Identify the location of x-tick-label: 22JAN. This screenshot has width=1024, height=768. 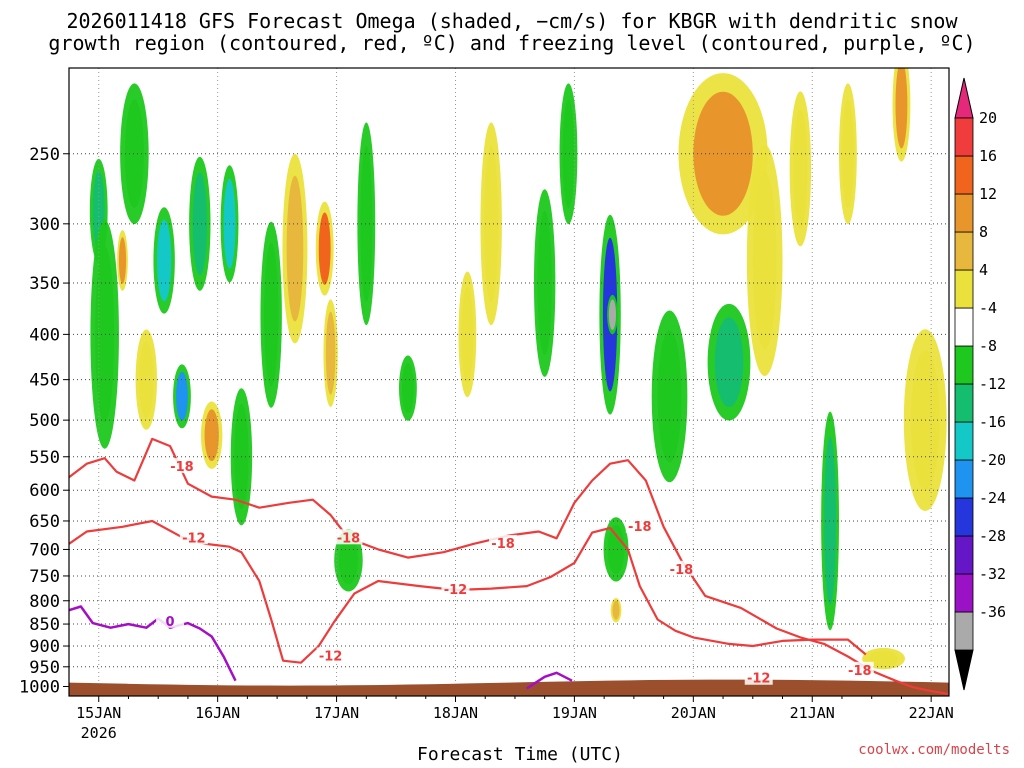
(931, 713).